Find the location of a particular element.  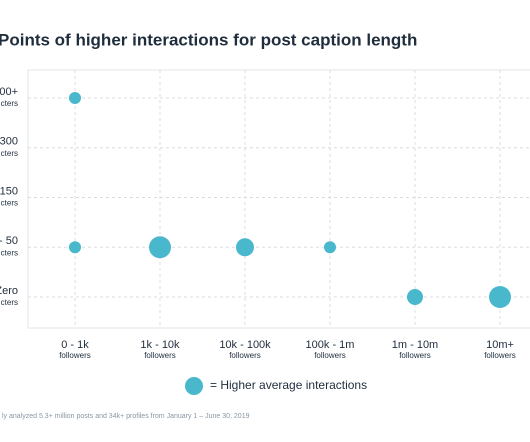

y-tick-label: 150 is located at coordinates (9, 191).